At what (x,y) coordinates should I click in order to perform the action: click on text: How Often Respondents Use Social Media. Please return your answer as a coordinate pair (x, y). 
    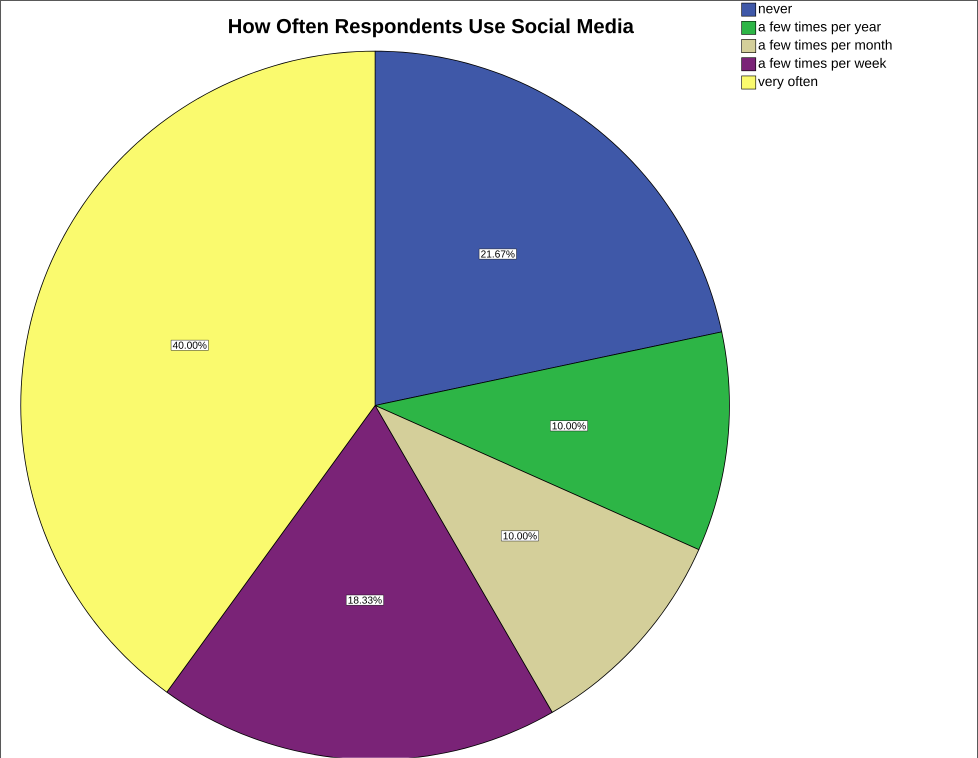
    Looking at the image, I should click on (431, 28).